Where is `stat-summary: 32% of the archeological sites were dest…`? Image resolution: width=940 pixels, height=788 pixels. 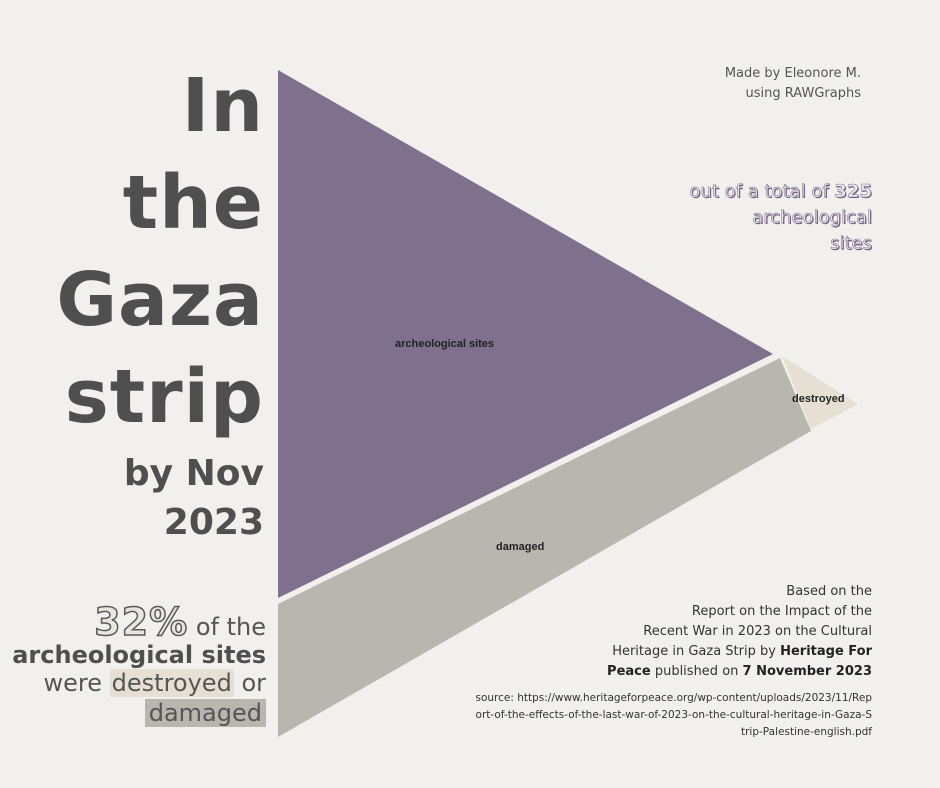
stat-summary: 32% of the archeological sites were dest… is located at coordinates (139, 664).